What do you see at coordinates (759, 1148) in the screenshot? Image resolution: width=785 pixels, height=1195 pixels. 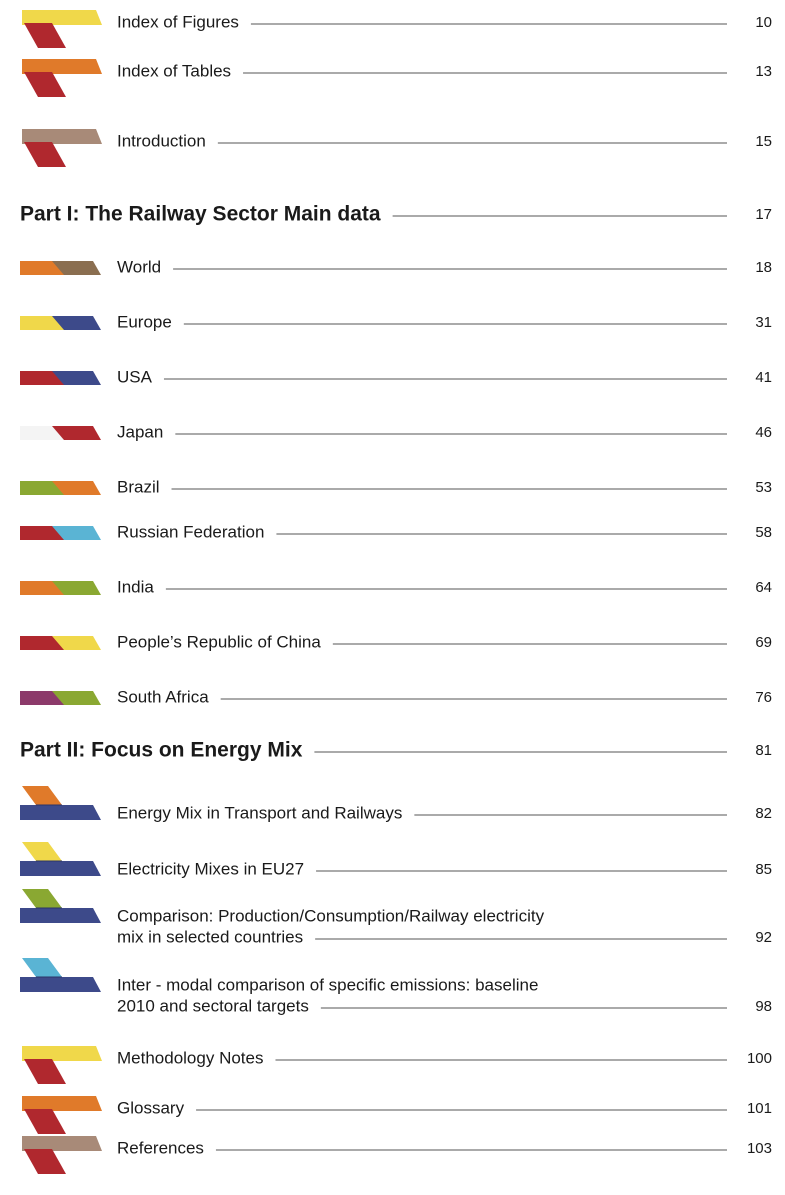 I see `page-number: 103` at bounding box center [759, 1148].